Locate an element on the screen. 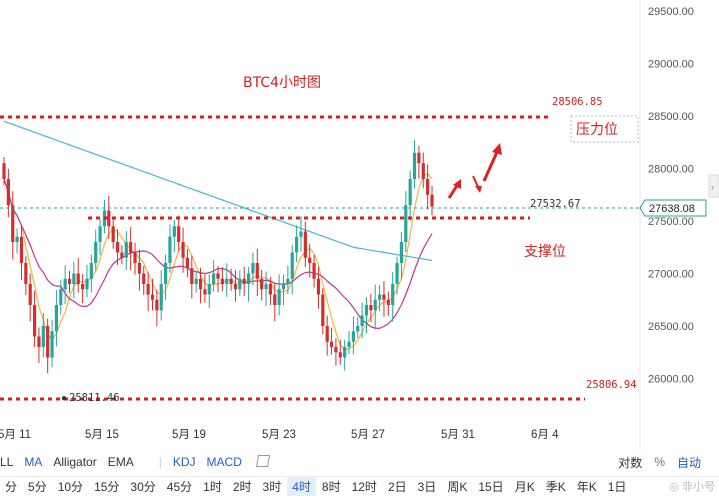 The image size is (719, 496). x-tick-label: 5月 27 is located at coordinates (368, 435).